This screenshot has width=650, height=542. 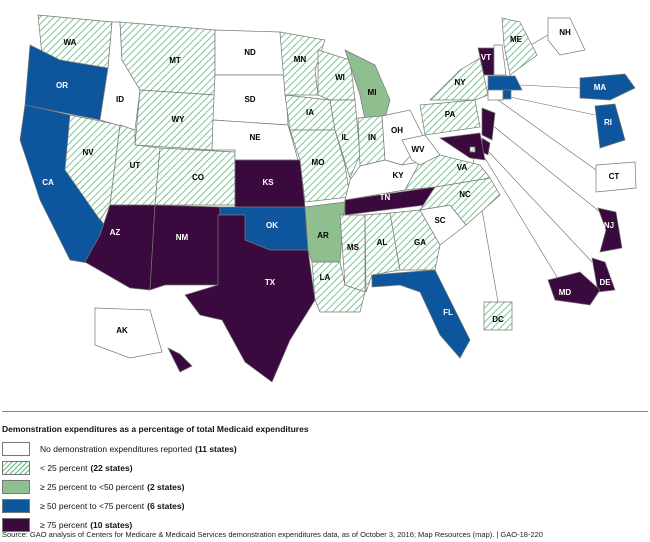 I want to click on state-pa, so click(x=450, y=117).